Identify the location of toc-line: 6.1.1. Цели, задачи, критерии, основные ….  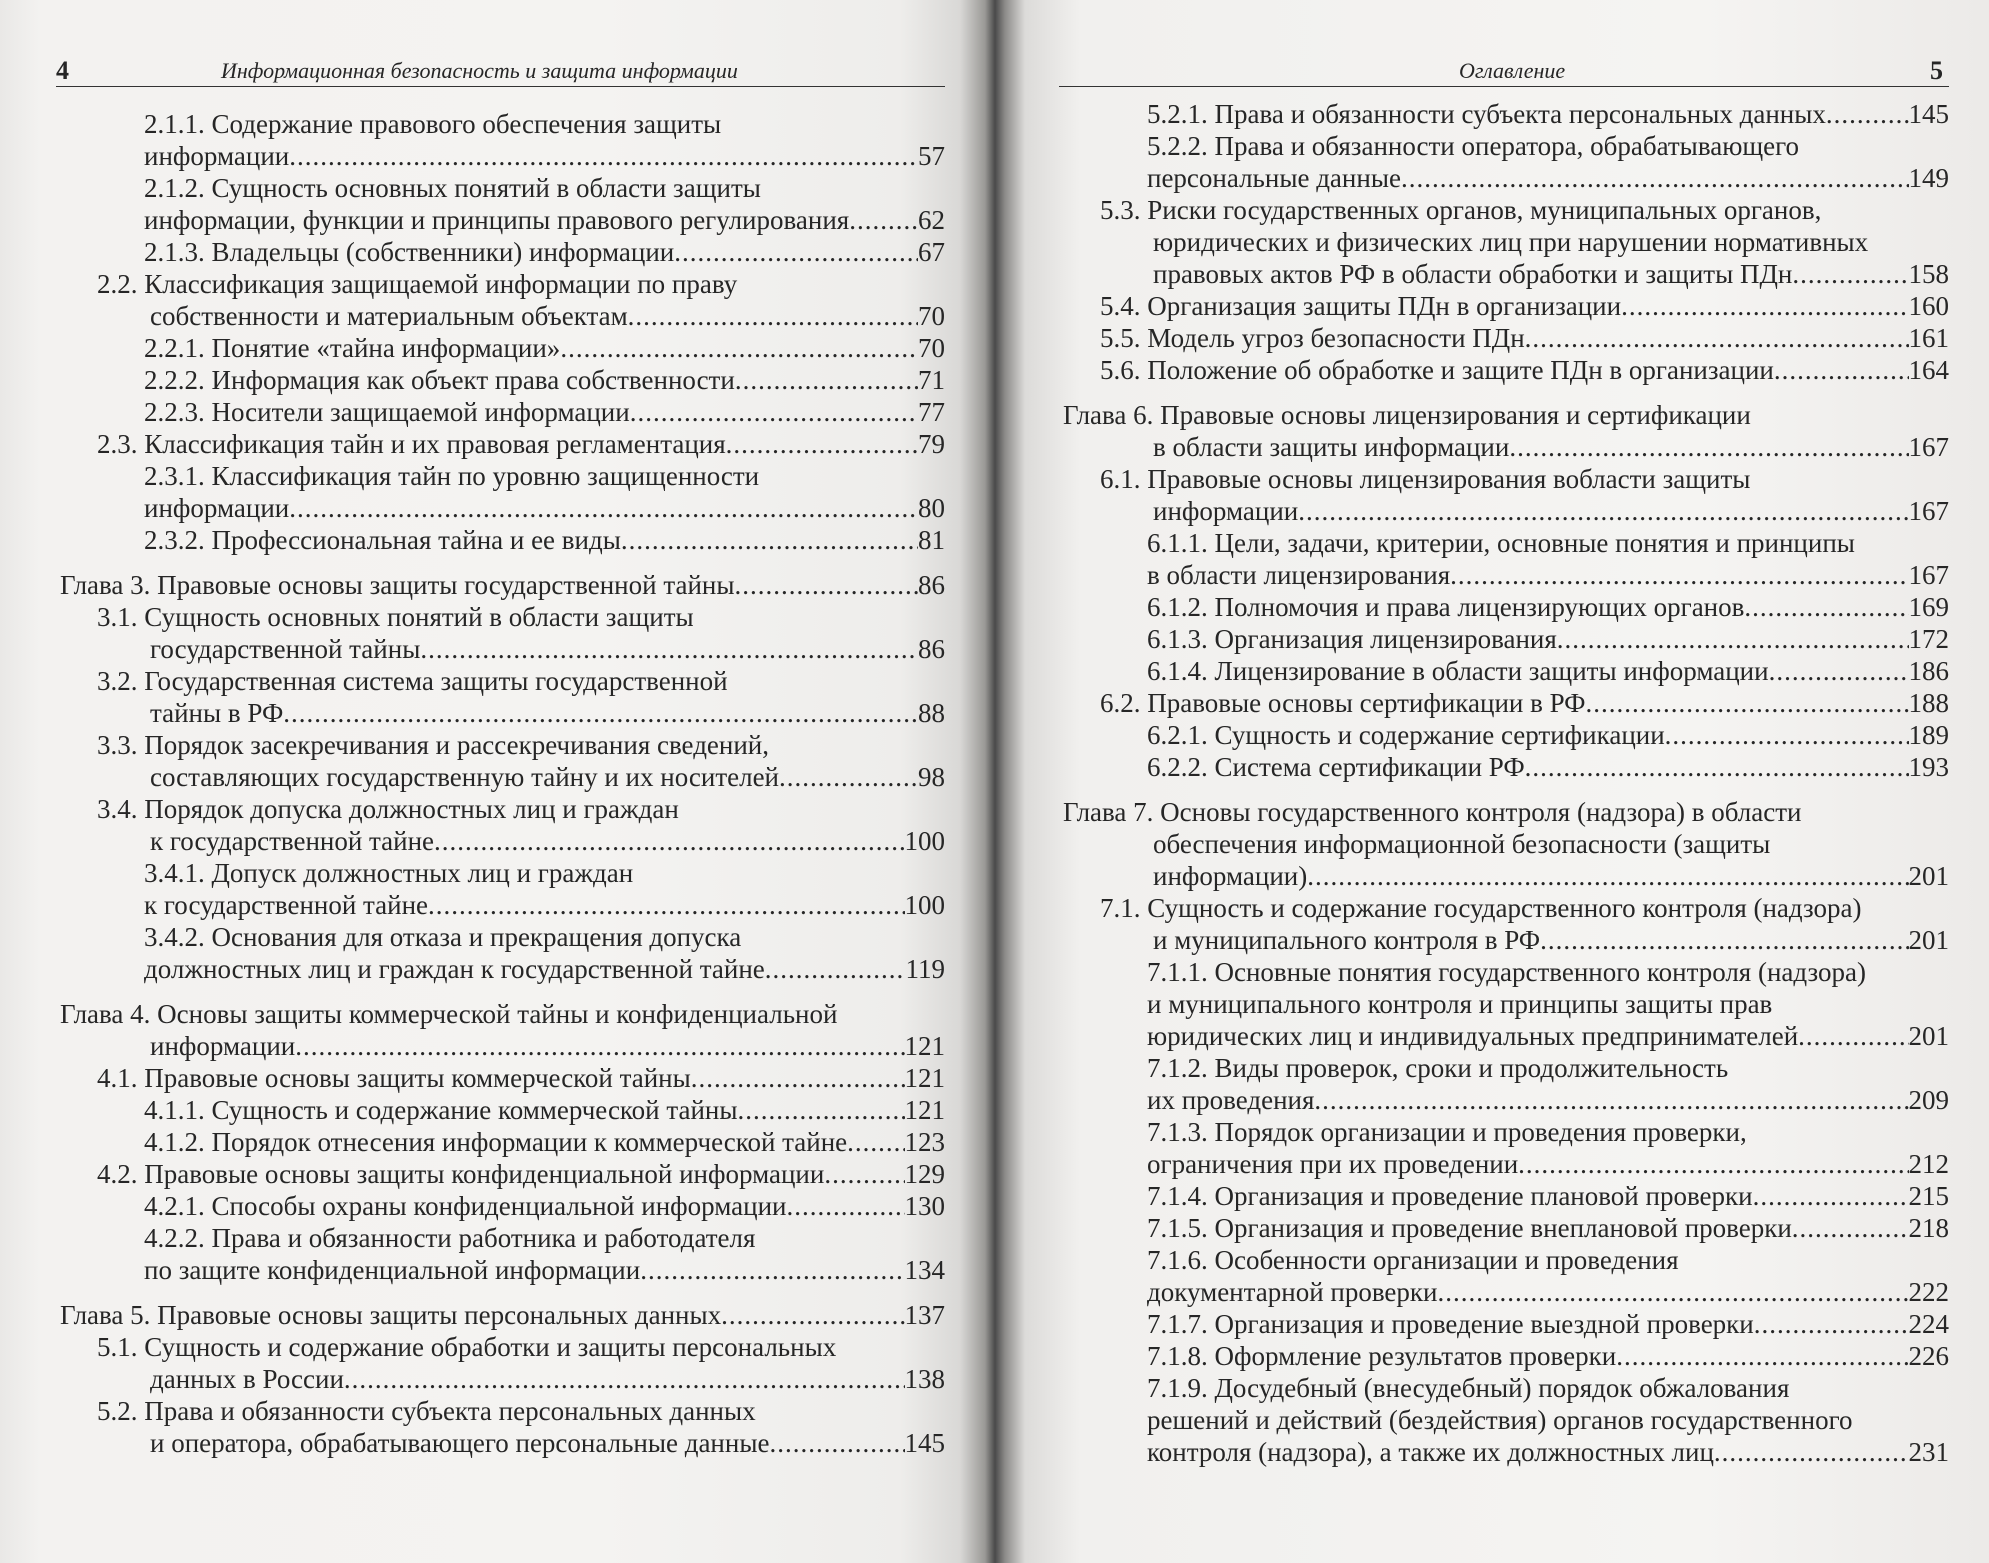
(1506, 543).